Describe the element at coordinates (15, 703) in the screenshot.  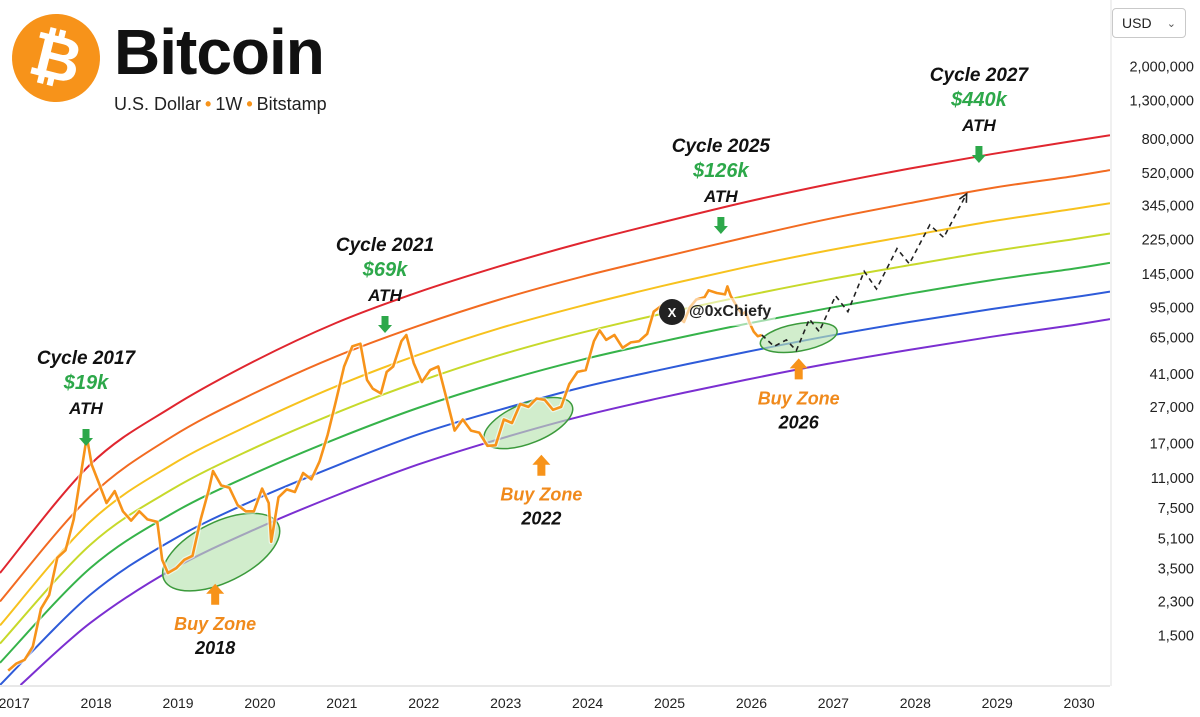
I see `x-tick-label: 2017` at that location.